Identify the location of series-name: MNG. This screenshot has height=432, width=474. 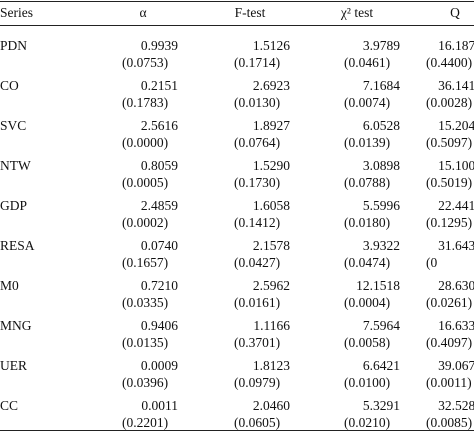
(16, 325).